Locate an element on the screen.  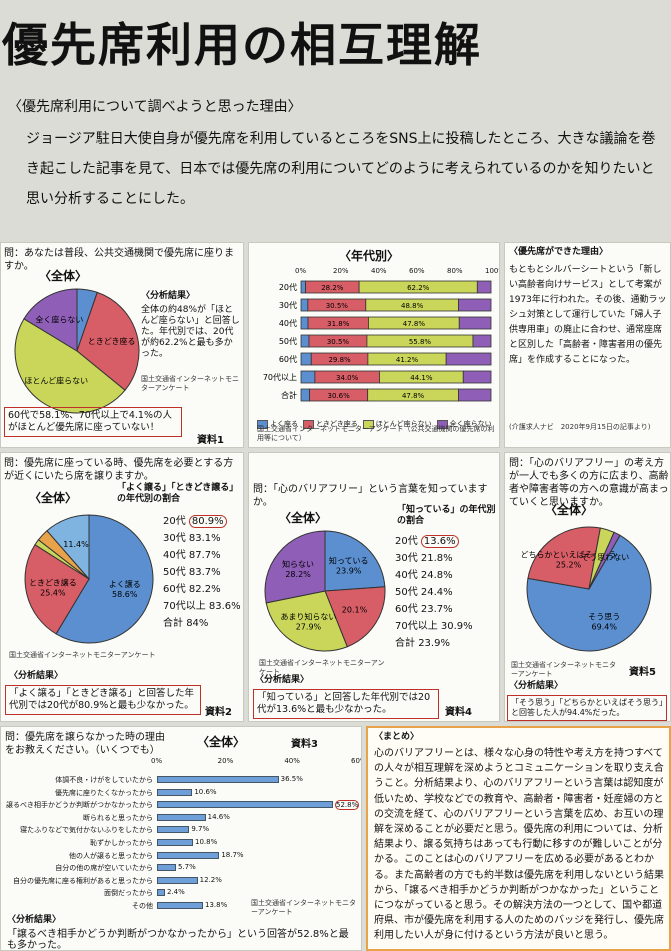
question-text: 問：優先席に座っている時、優先席を必要とする方が近くにいたら席を譲りますか。 is located at coordinates (119, 470).